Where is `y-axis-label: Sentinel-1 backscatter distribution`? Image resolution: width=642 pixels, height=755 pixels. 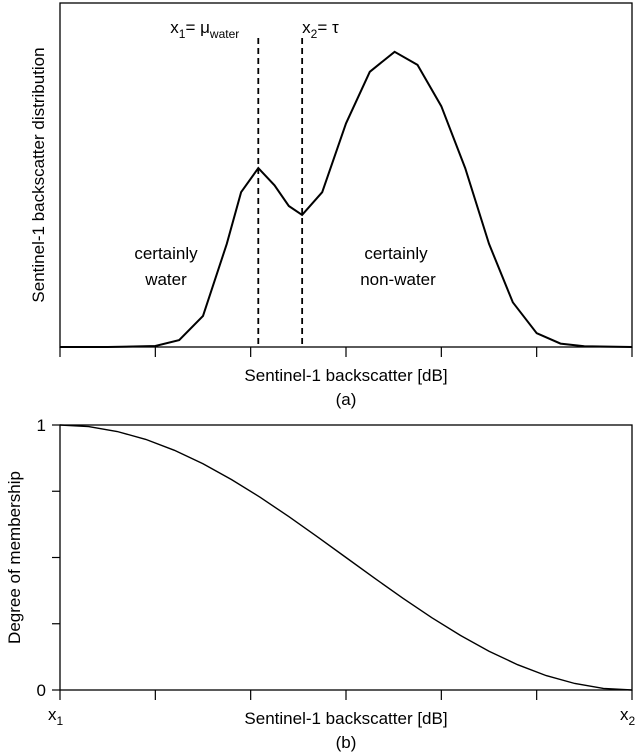
y-axis-label: Sentinel-1 backscatter distribution is located at coordinates (38, 174).